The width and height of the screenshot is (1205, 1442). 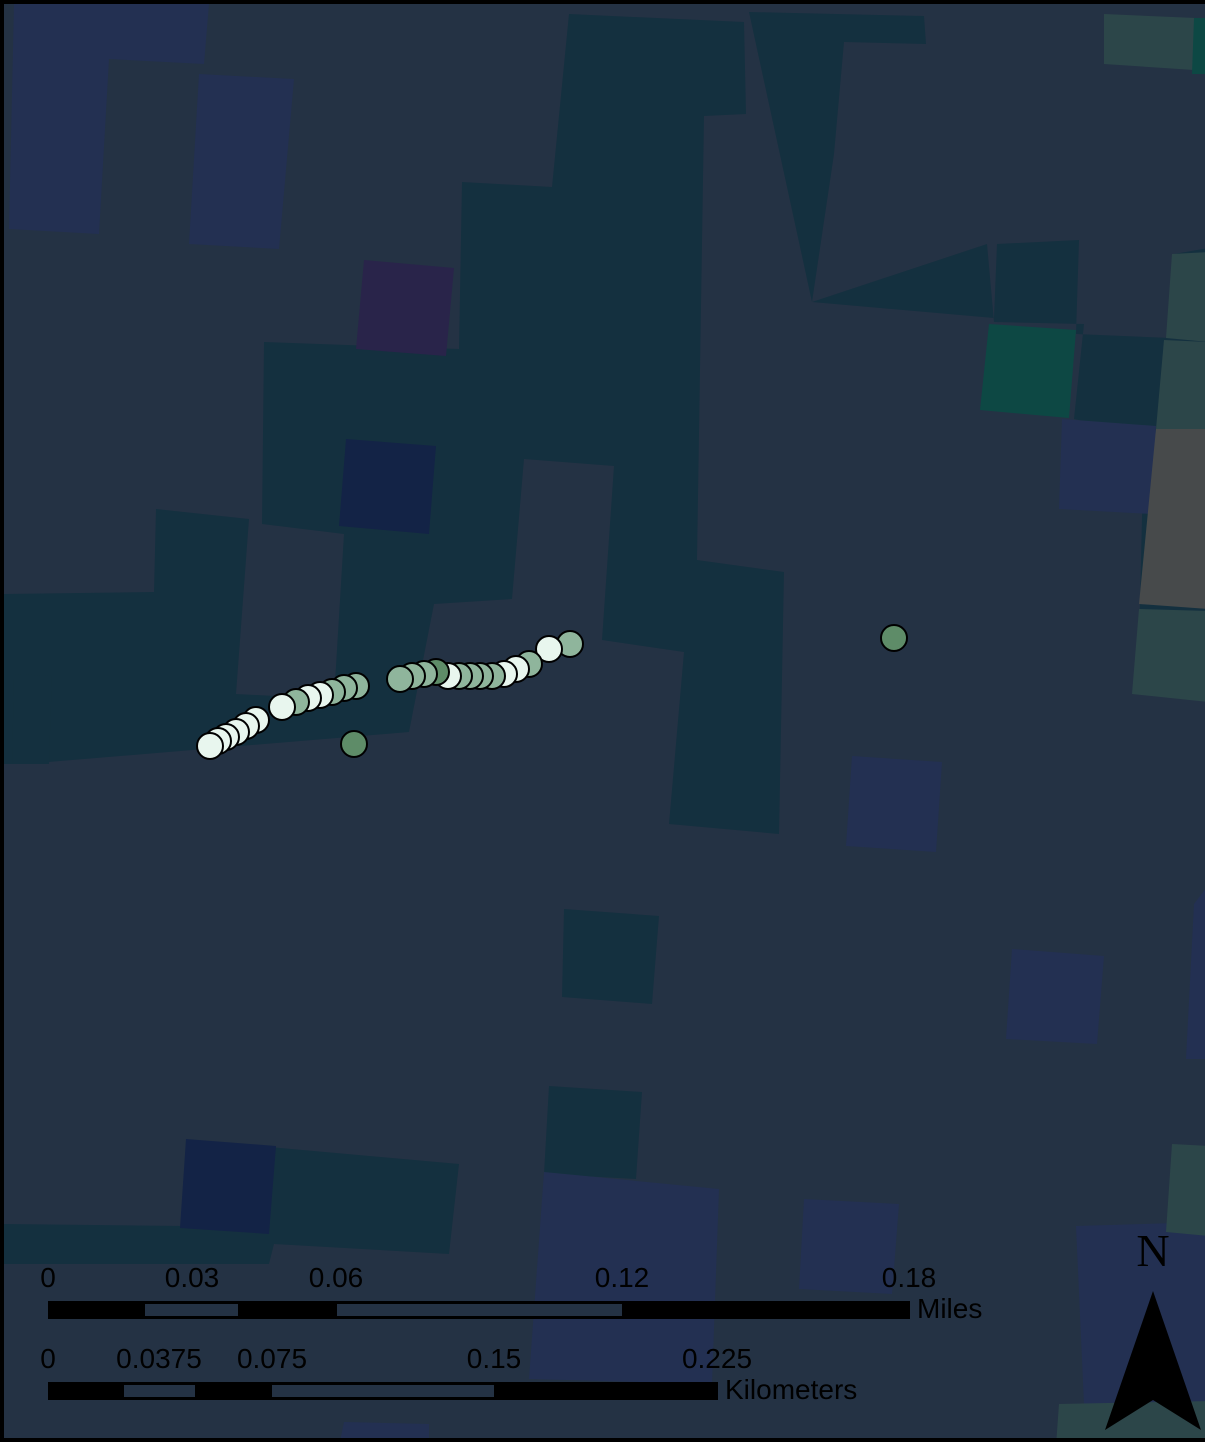 What do you see at coordinates (949, 1308) in the screenshot?
I see `miles-unit-label: Miles` at bounding box center [949, 1308].